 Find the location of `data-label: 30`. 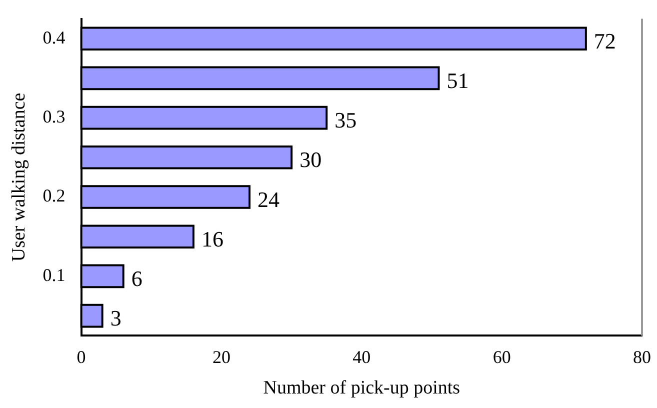

data-label: 30 is located at coordinates (311, 159).